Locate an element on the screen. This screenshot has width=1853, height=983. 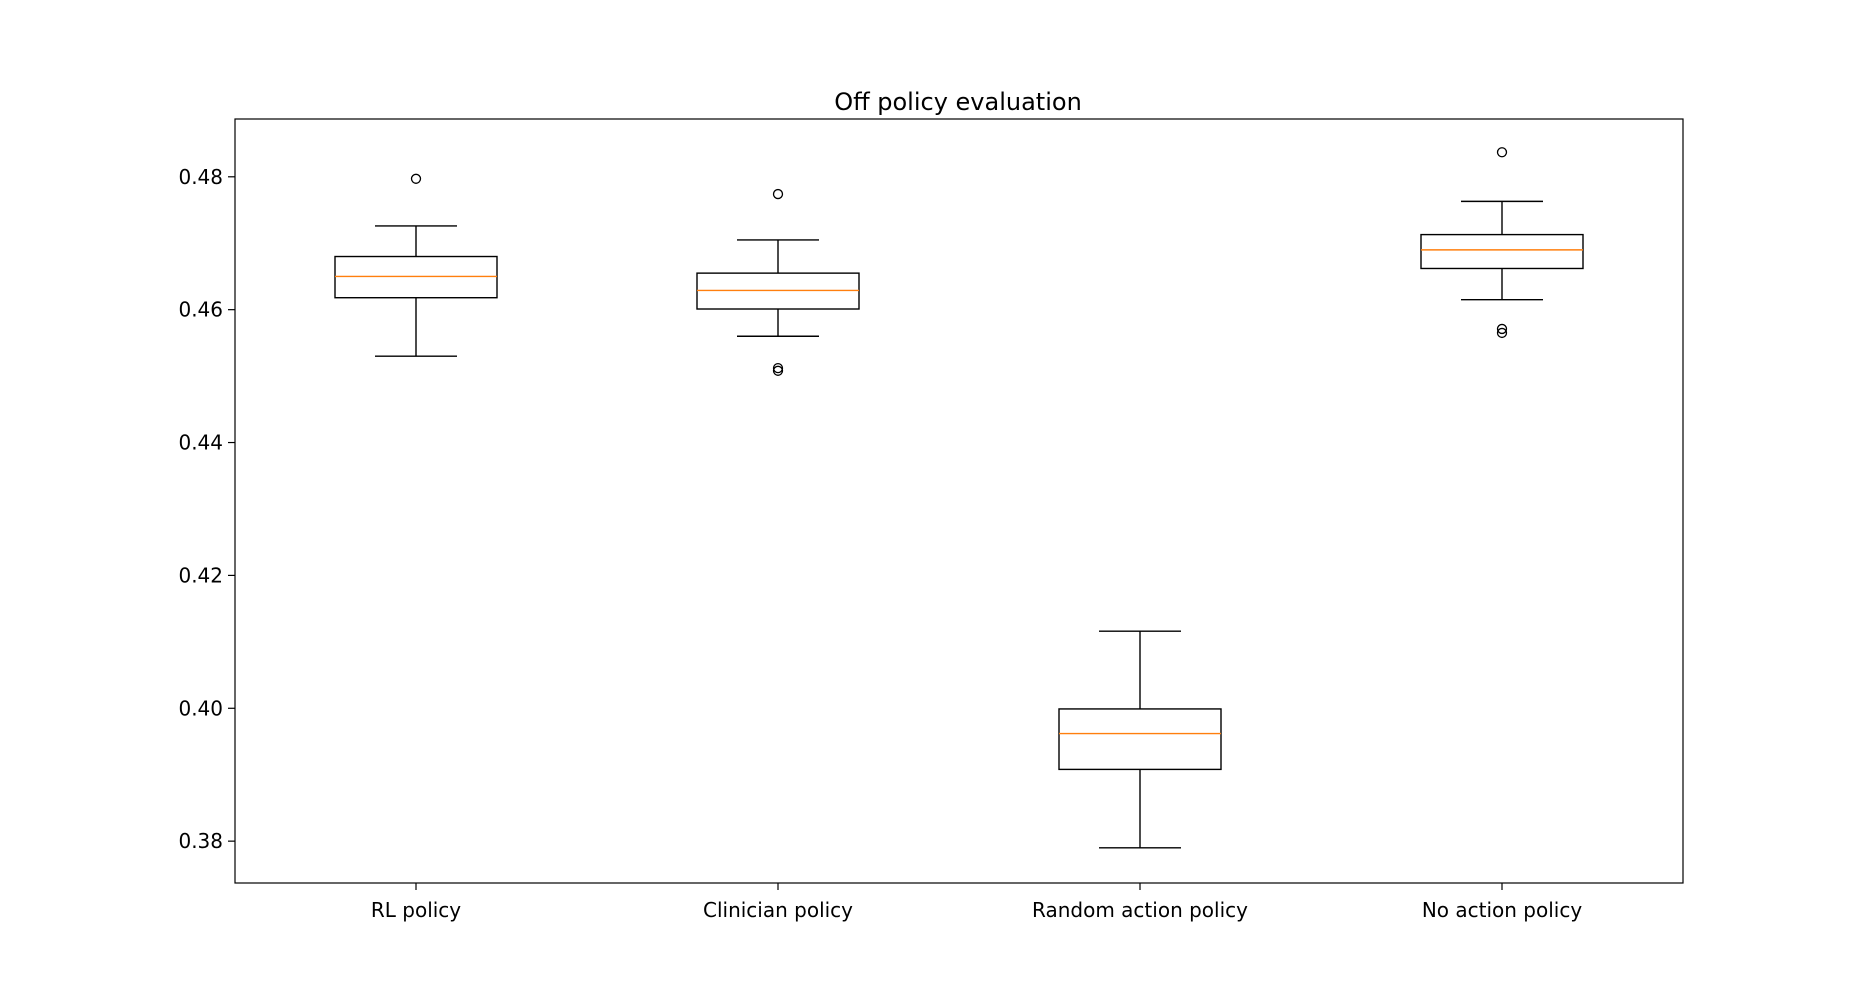
y-tick-label: 0.44 is located at coordinates (200, 443).